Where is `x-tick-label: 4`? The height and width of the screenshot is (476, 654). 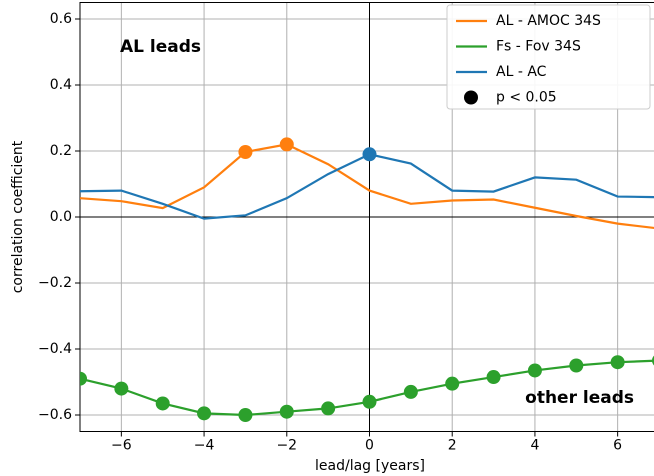
x-tick-label: 4 is located at coordinates (534, 446).